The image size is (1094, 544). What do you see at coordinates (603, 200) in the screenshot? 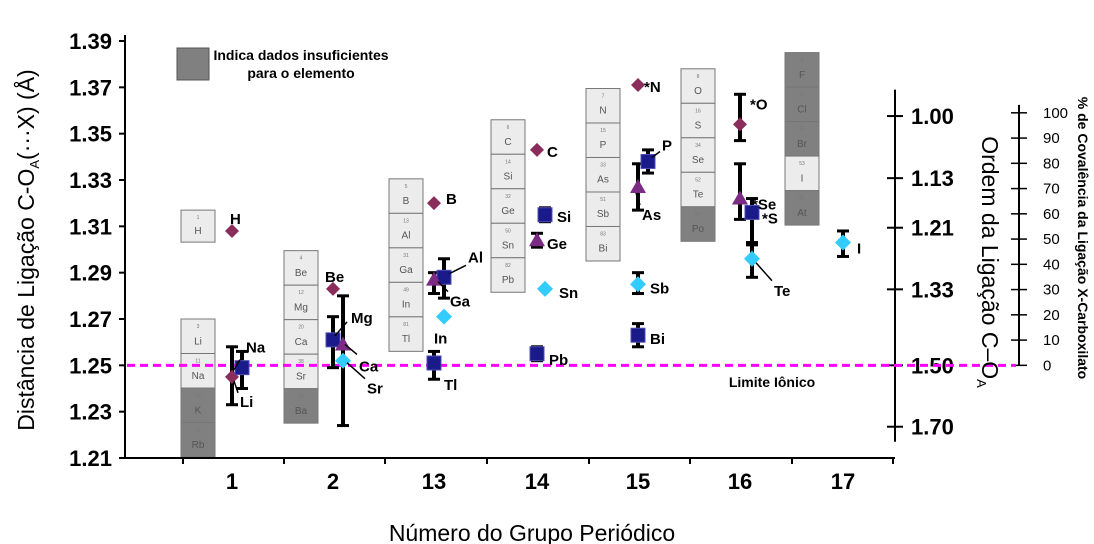
I see `element-number-sb: 51` at bounding box center [603, 200].